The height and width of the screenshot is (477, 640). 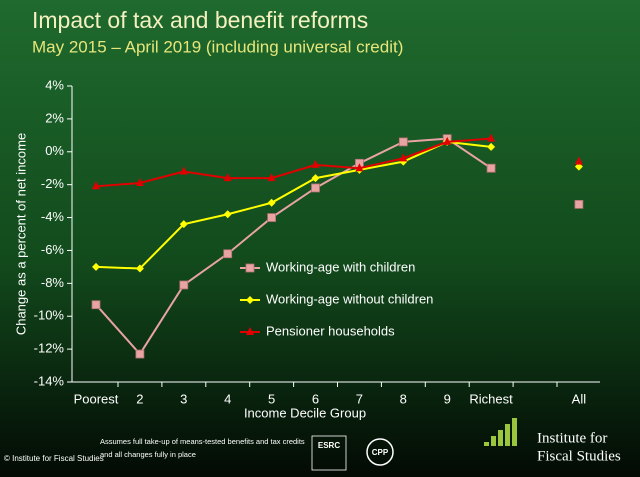 What do you see at coordinates (579, 456) in the screenshot?
I see `ifs-name: Fiscal Studies` at bounding box center [579, 456].